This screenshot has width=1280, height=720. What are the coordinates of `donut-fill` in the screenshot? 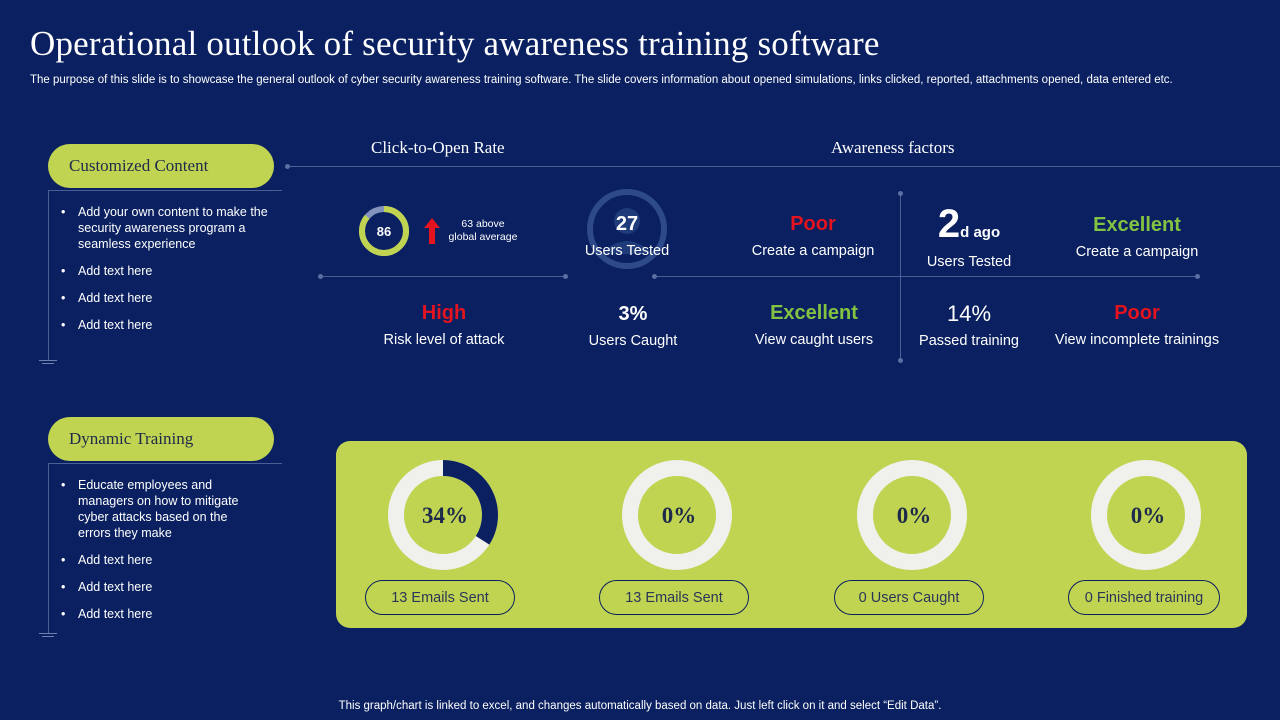 It's located at (443, 515).